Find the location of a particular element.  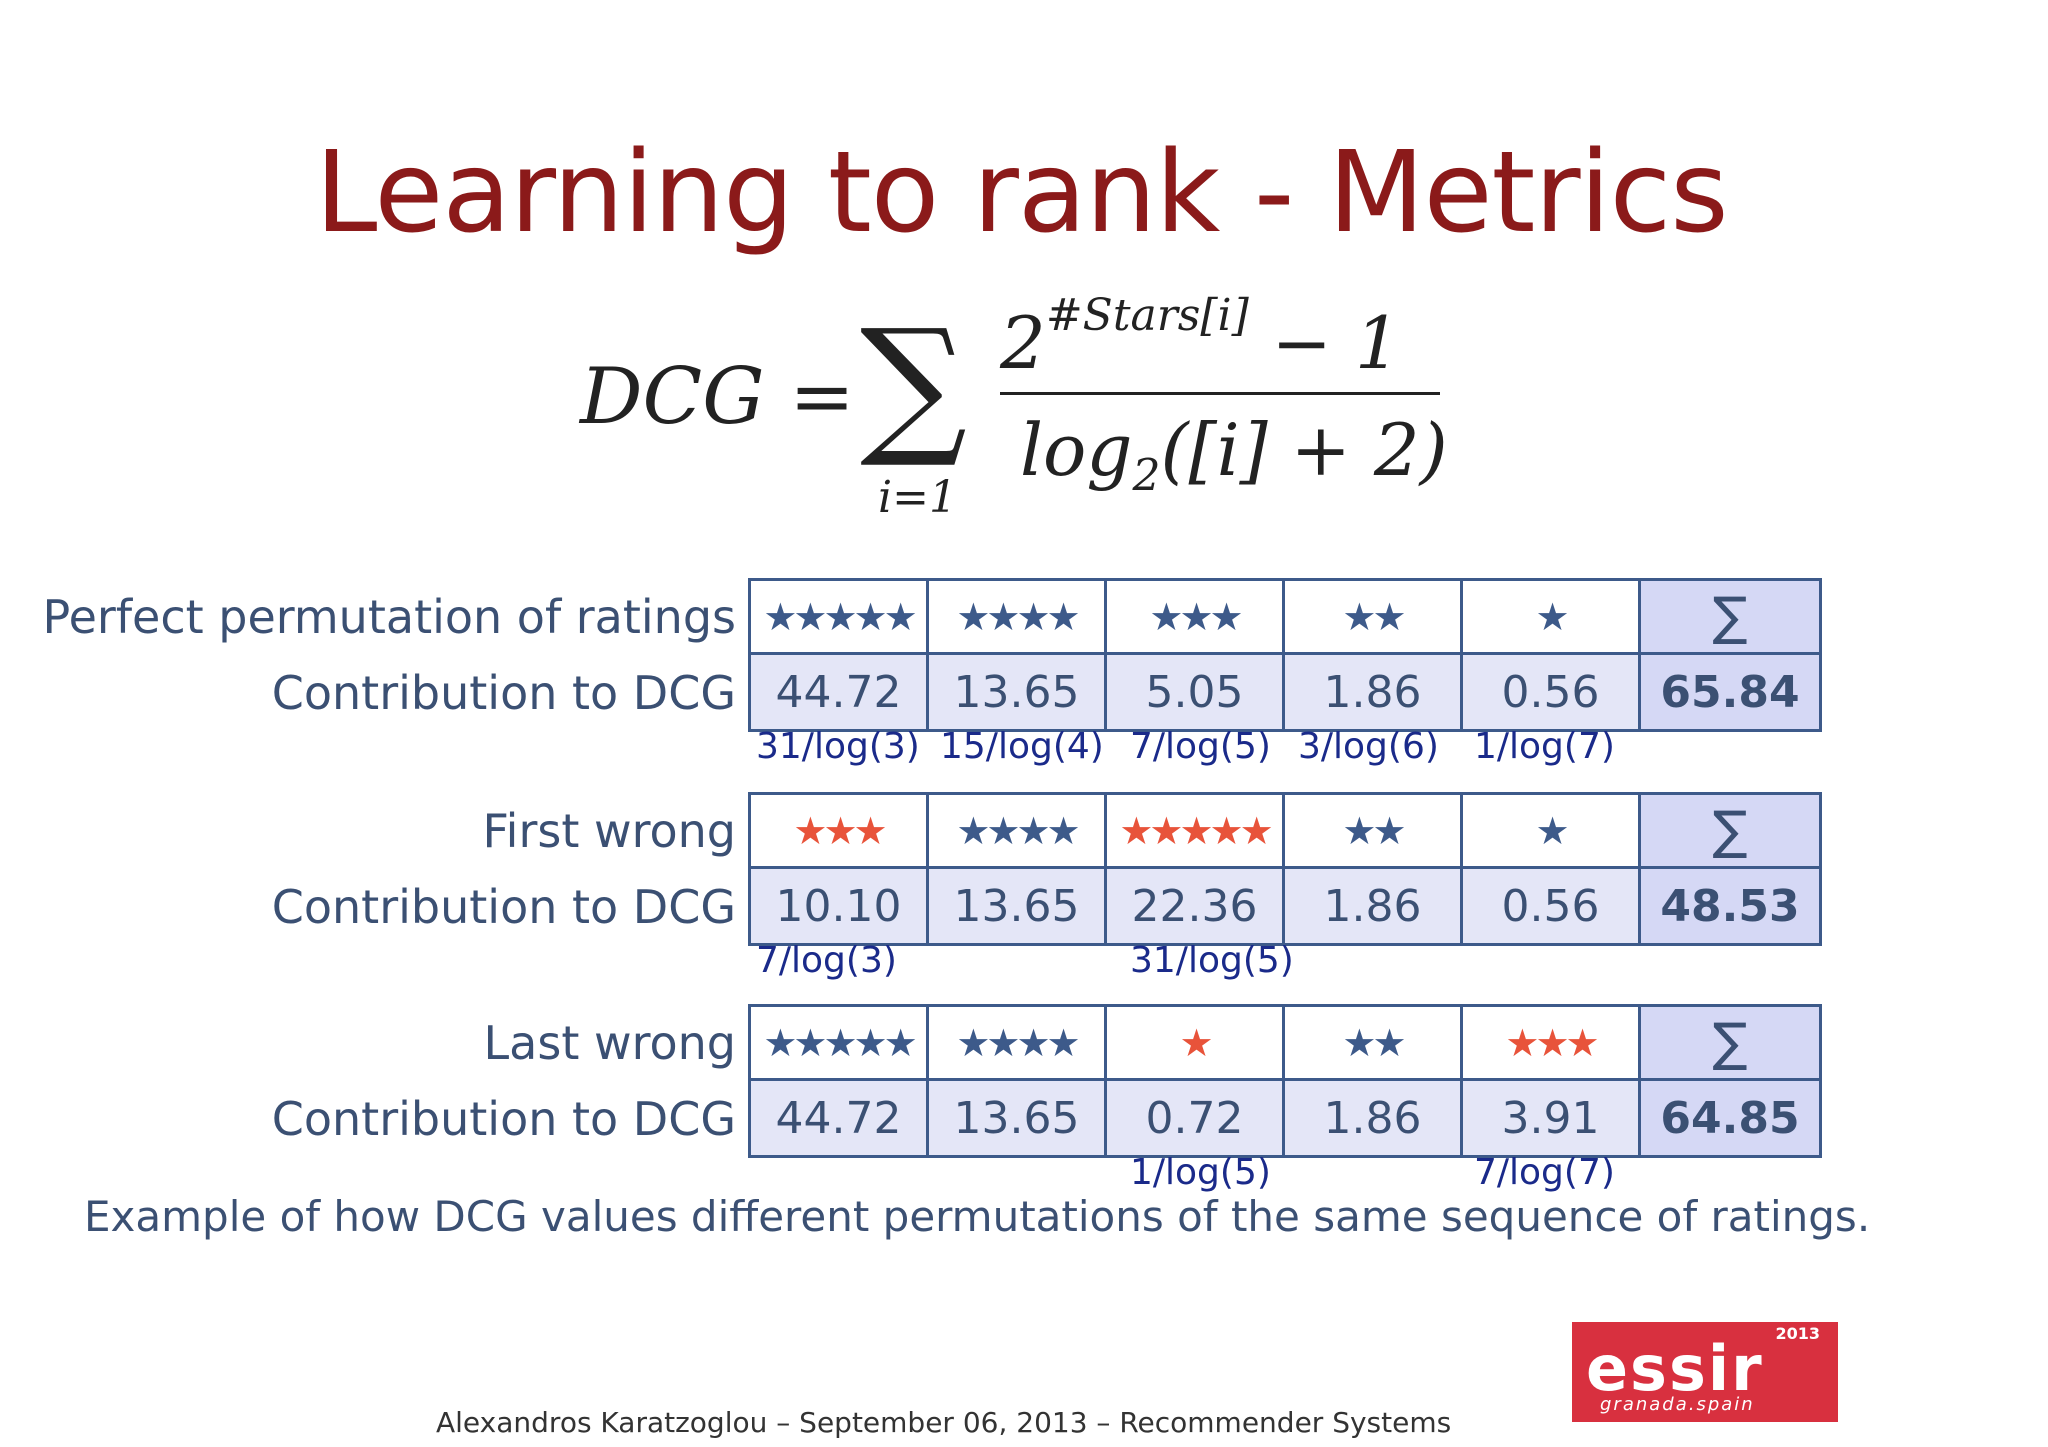

numerator-base: 2 is located at coordinates (1023, 343).